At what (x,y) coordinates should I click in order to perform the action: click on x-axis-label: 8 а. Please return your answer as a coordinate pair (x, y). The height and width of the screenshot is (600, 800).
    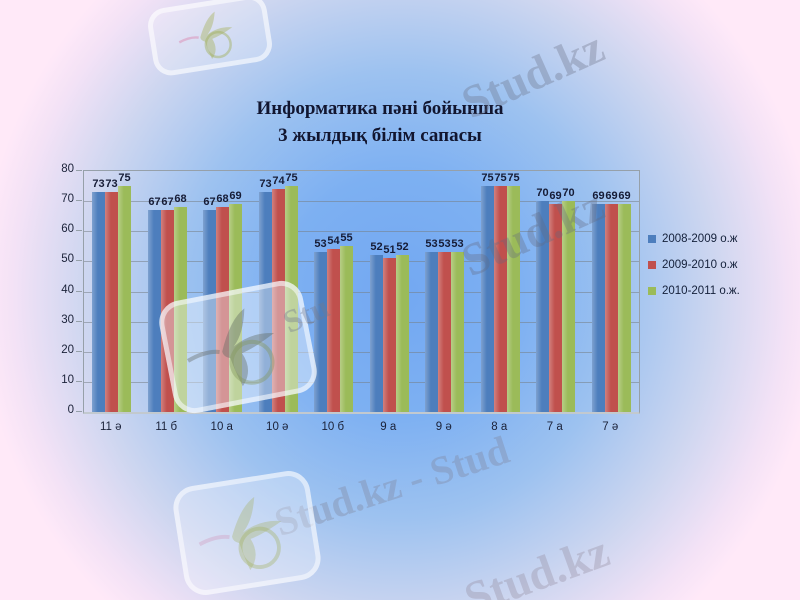
    Looking at the image, I should click on (499, 427).